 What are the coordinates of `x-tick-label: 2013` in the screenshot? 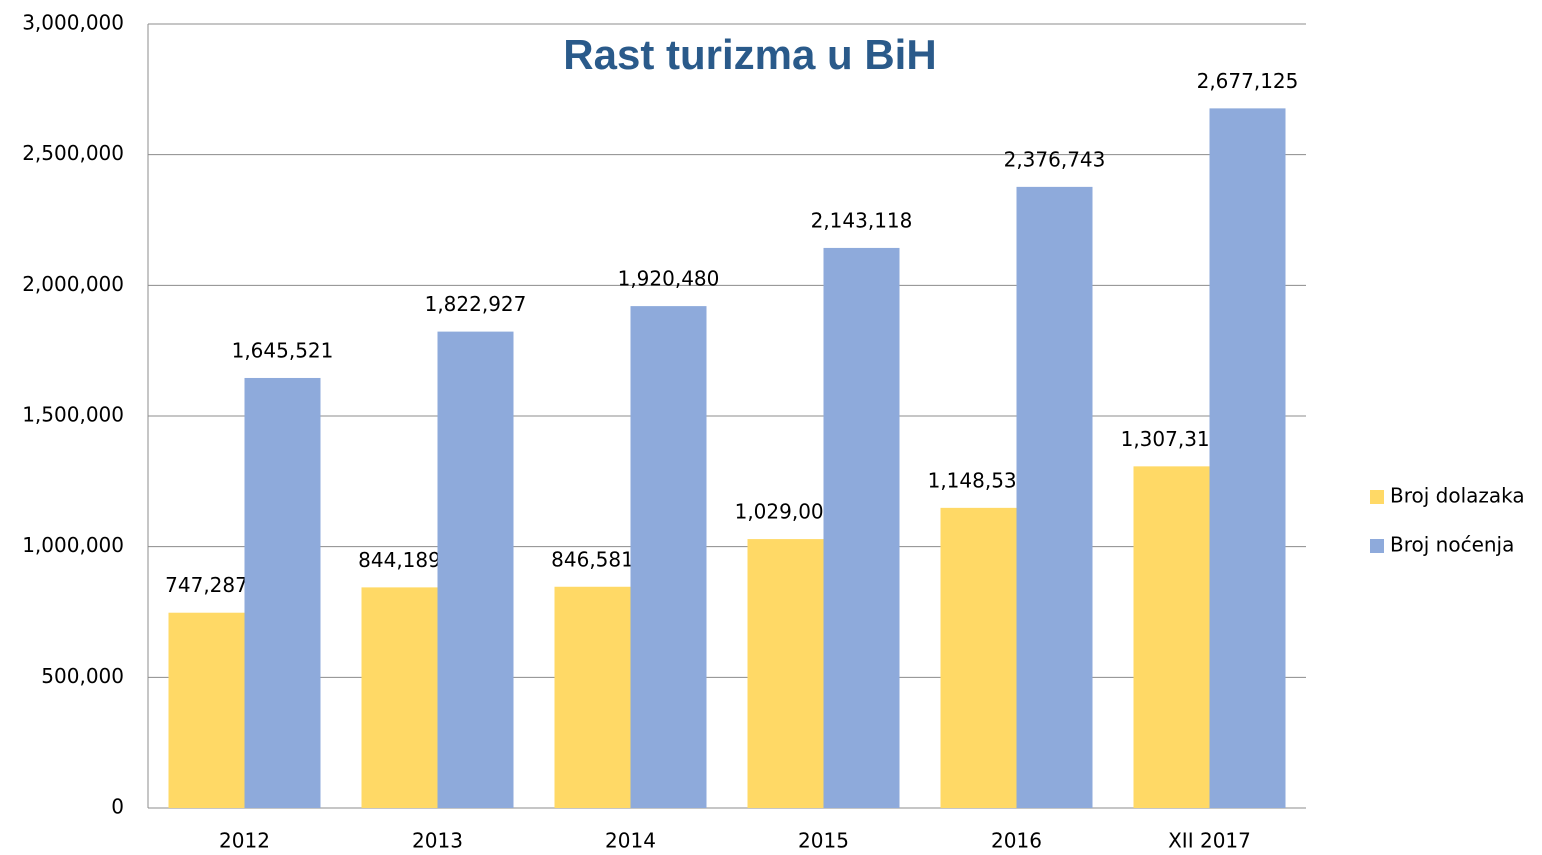 It's located at (437, 841).